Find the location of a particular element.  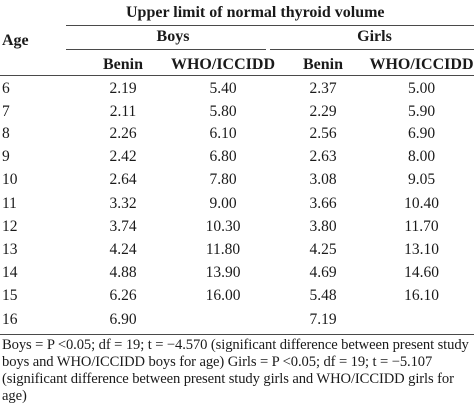

subheader-boys-who: WHO/ICCIDD is located at coordinates (222, 64).